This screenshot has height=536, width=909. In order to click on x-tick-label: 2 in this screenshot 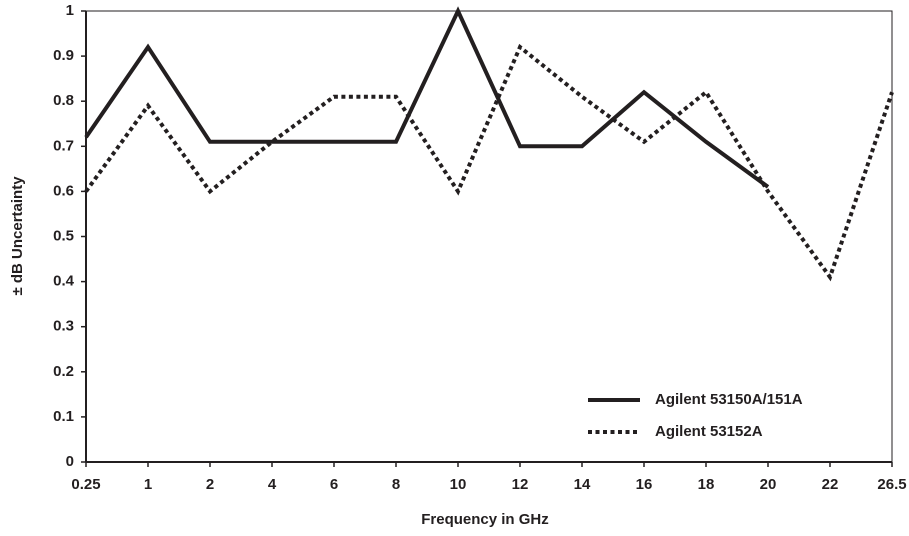, I will do `click(210, 484)`.